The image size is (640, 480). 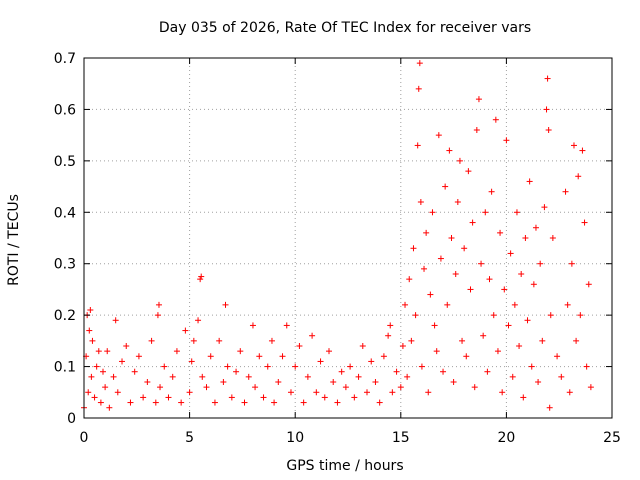 What do you see at coordinates (65, 162) in the screenshot?
I see `y-tick-label: 0.5` at bounding box center [65, 162].